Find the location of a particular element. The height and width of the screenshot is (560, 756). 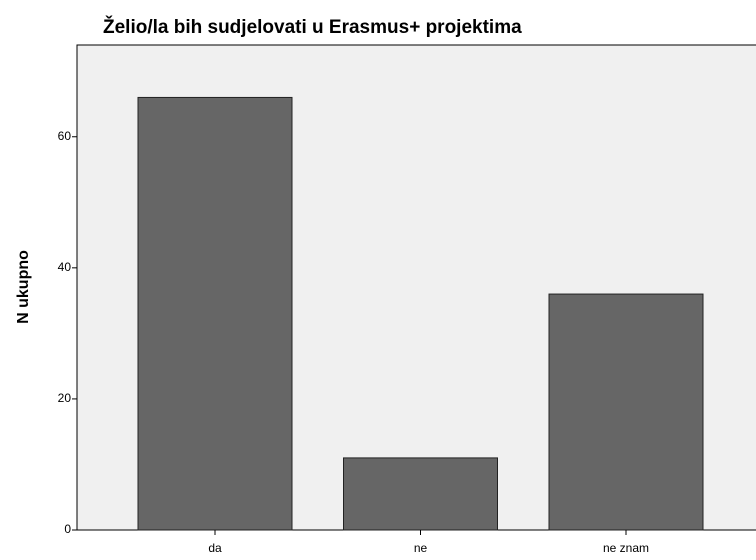

y-tick-label: 20 is located at coordinates (65, 398).